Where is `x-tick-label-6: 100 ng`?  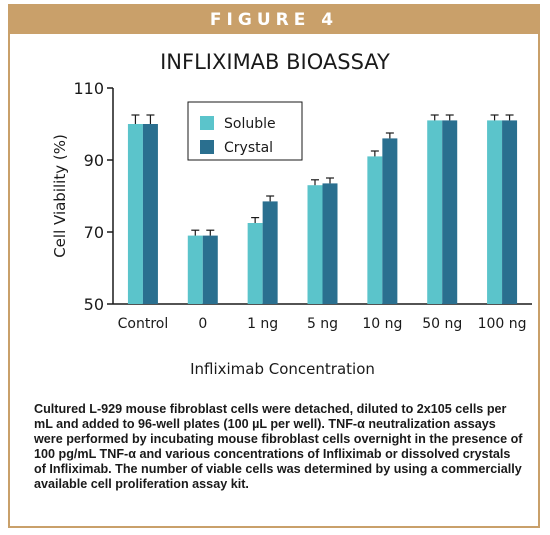
x-tick-label-6: 100 ng is located at coordinates (502, 324).